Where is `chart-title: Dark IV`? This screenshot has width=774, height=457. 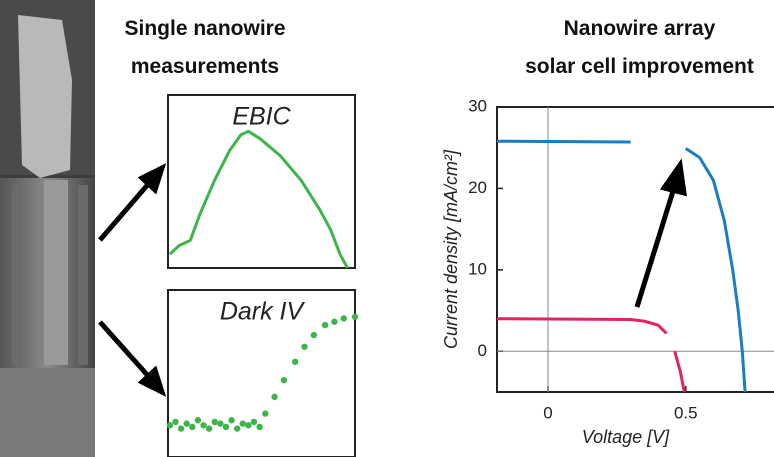 chart-title: Dark IV is located at coordinates (263, 312).